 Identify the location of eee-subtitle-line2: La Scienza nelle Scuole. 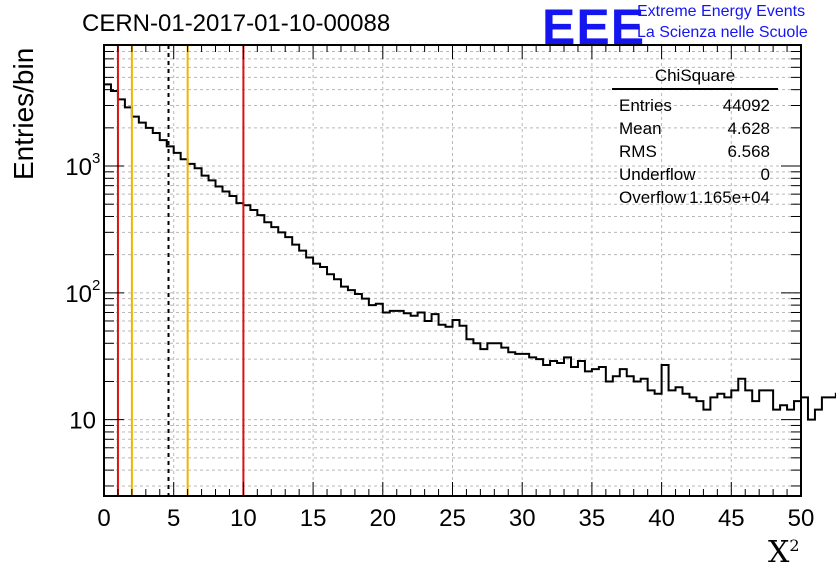
(722, 32).